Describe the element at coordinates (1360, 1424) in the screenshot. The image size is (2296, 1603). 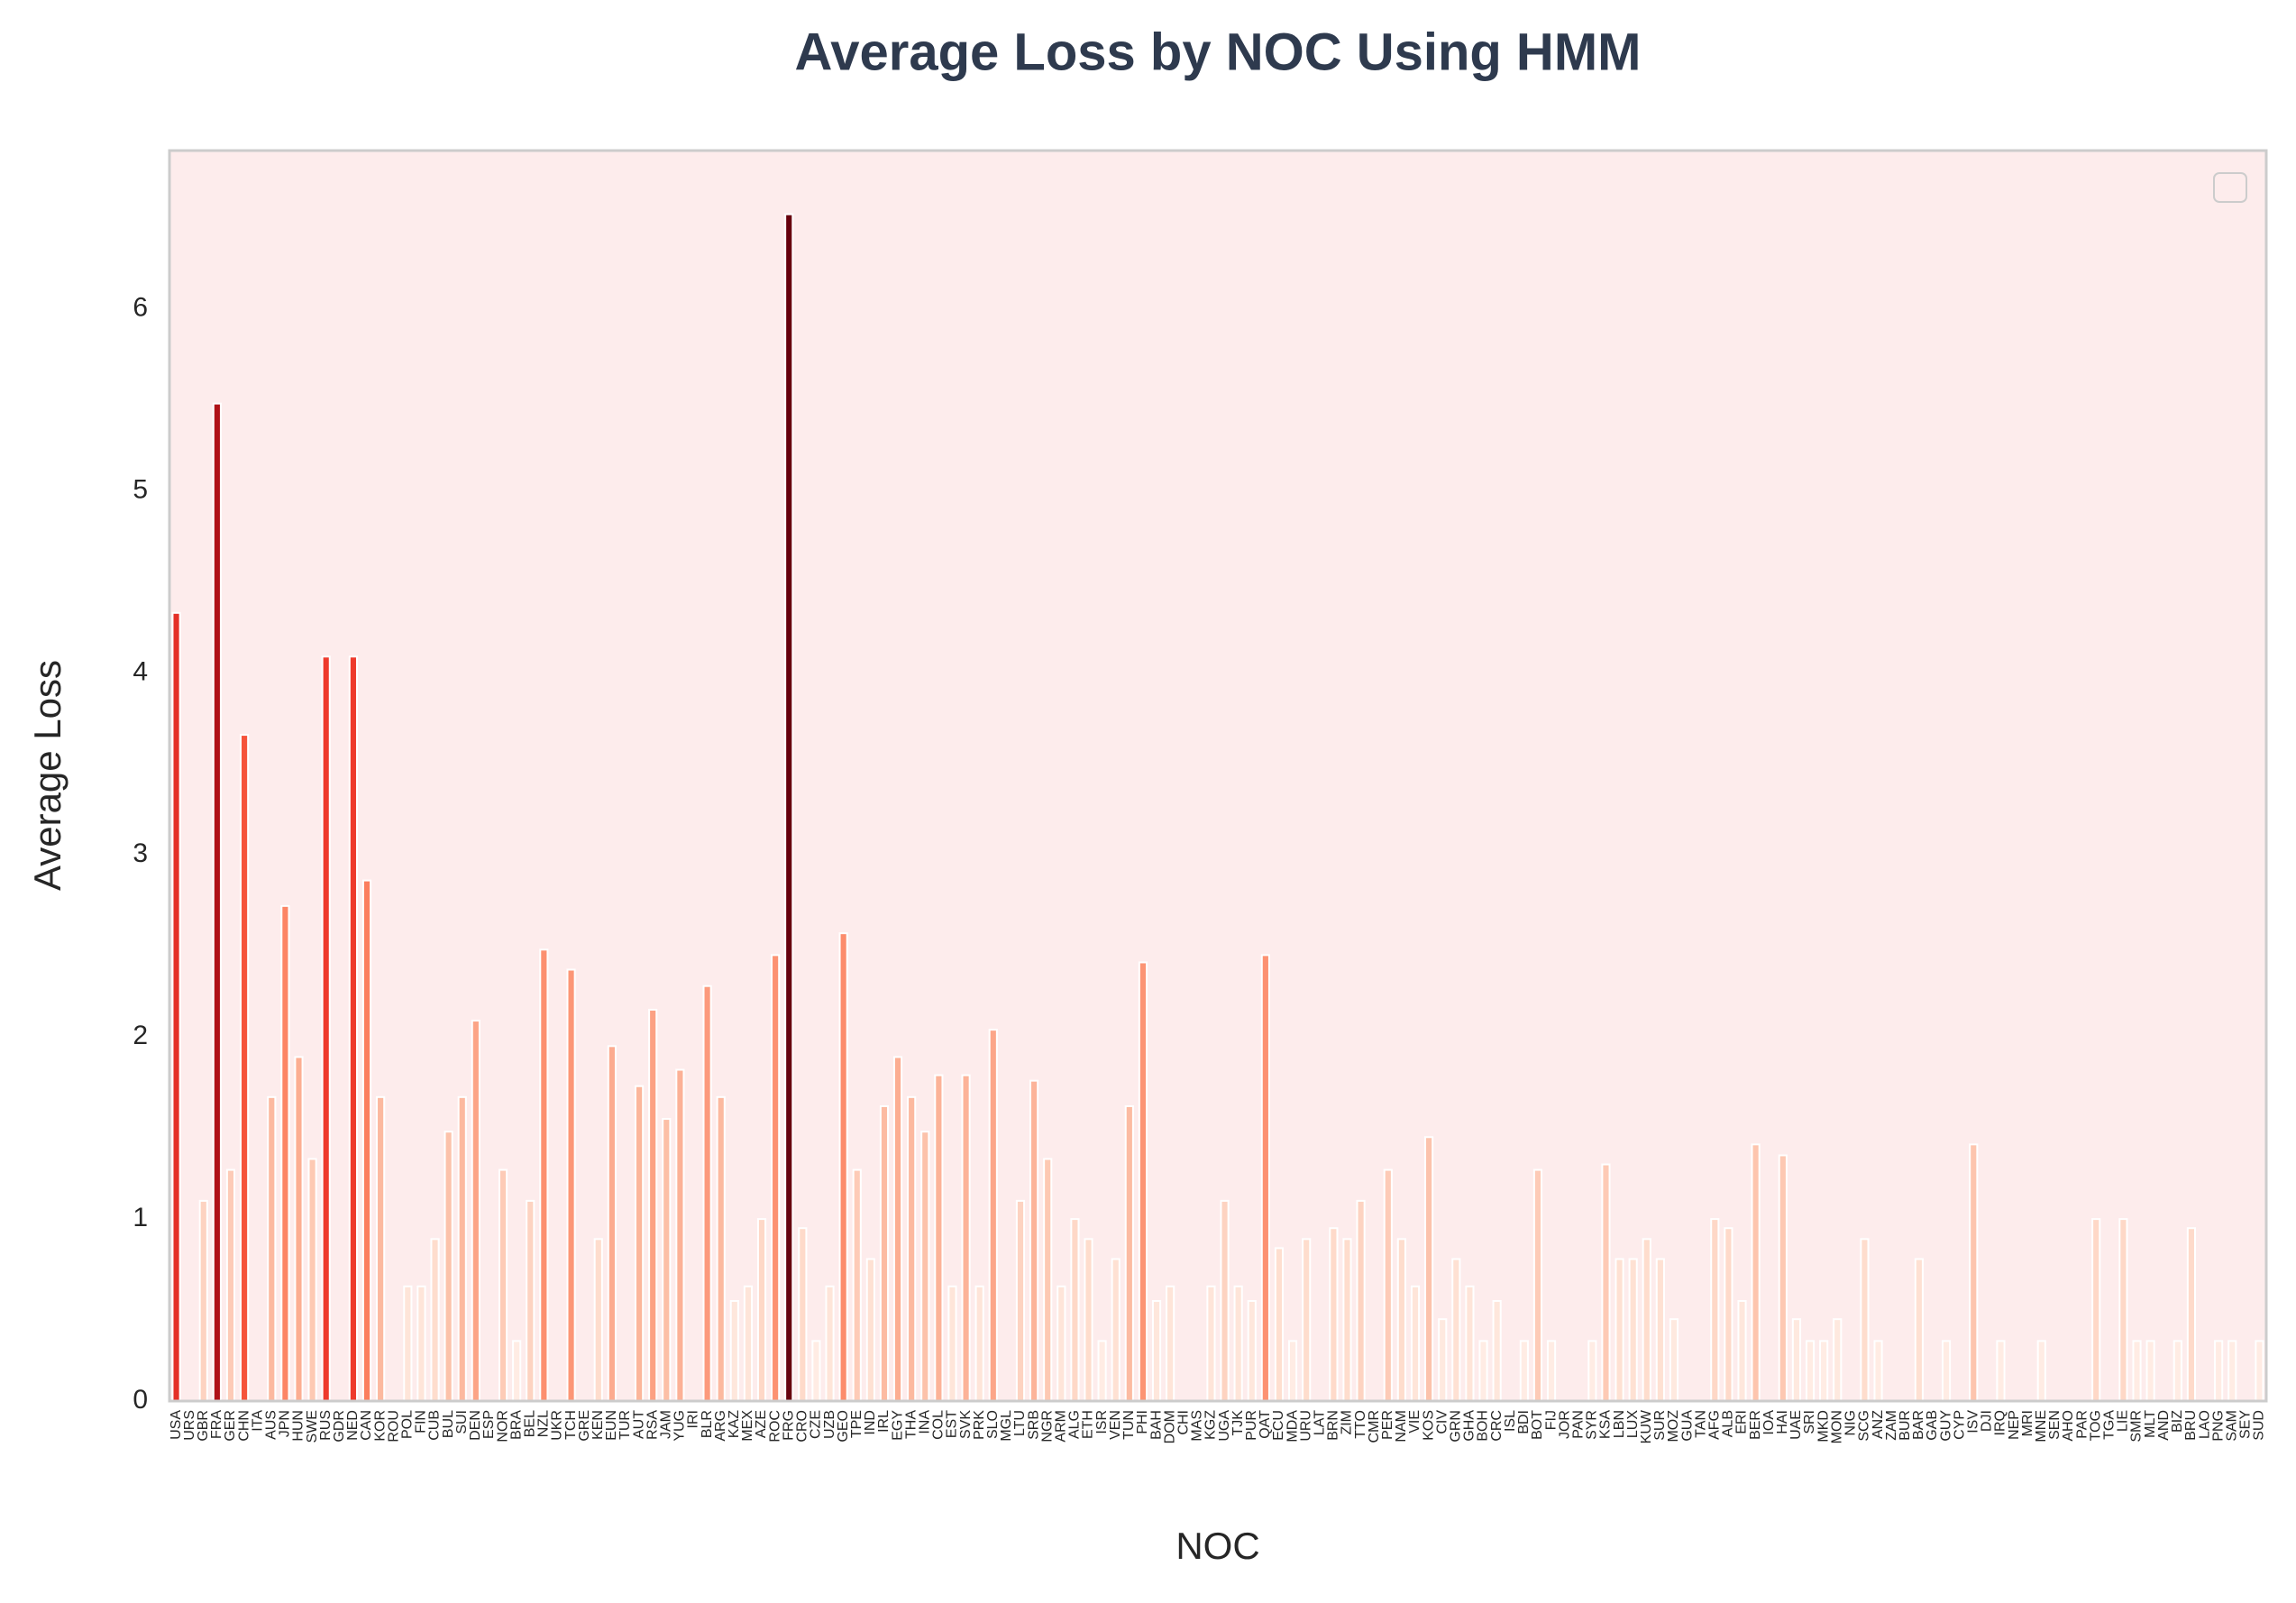
I see `x-tick-label: TTO` at that location.